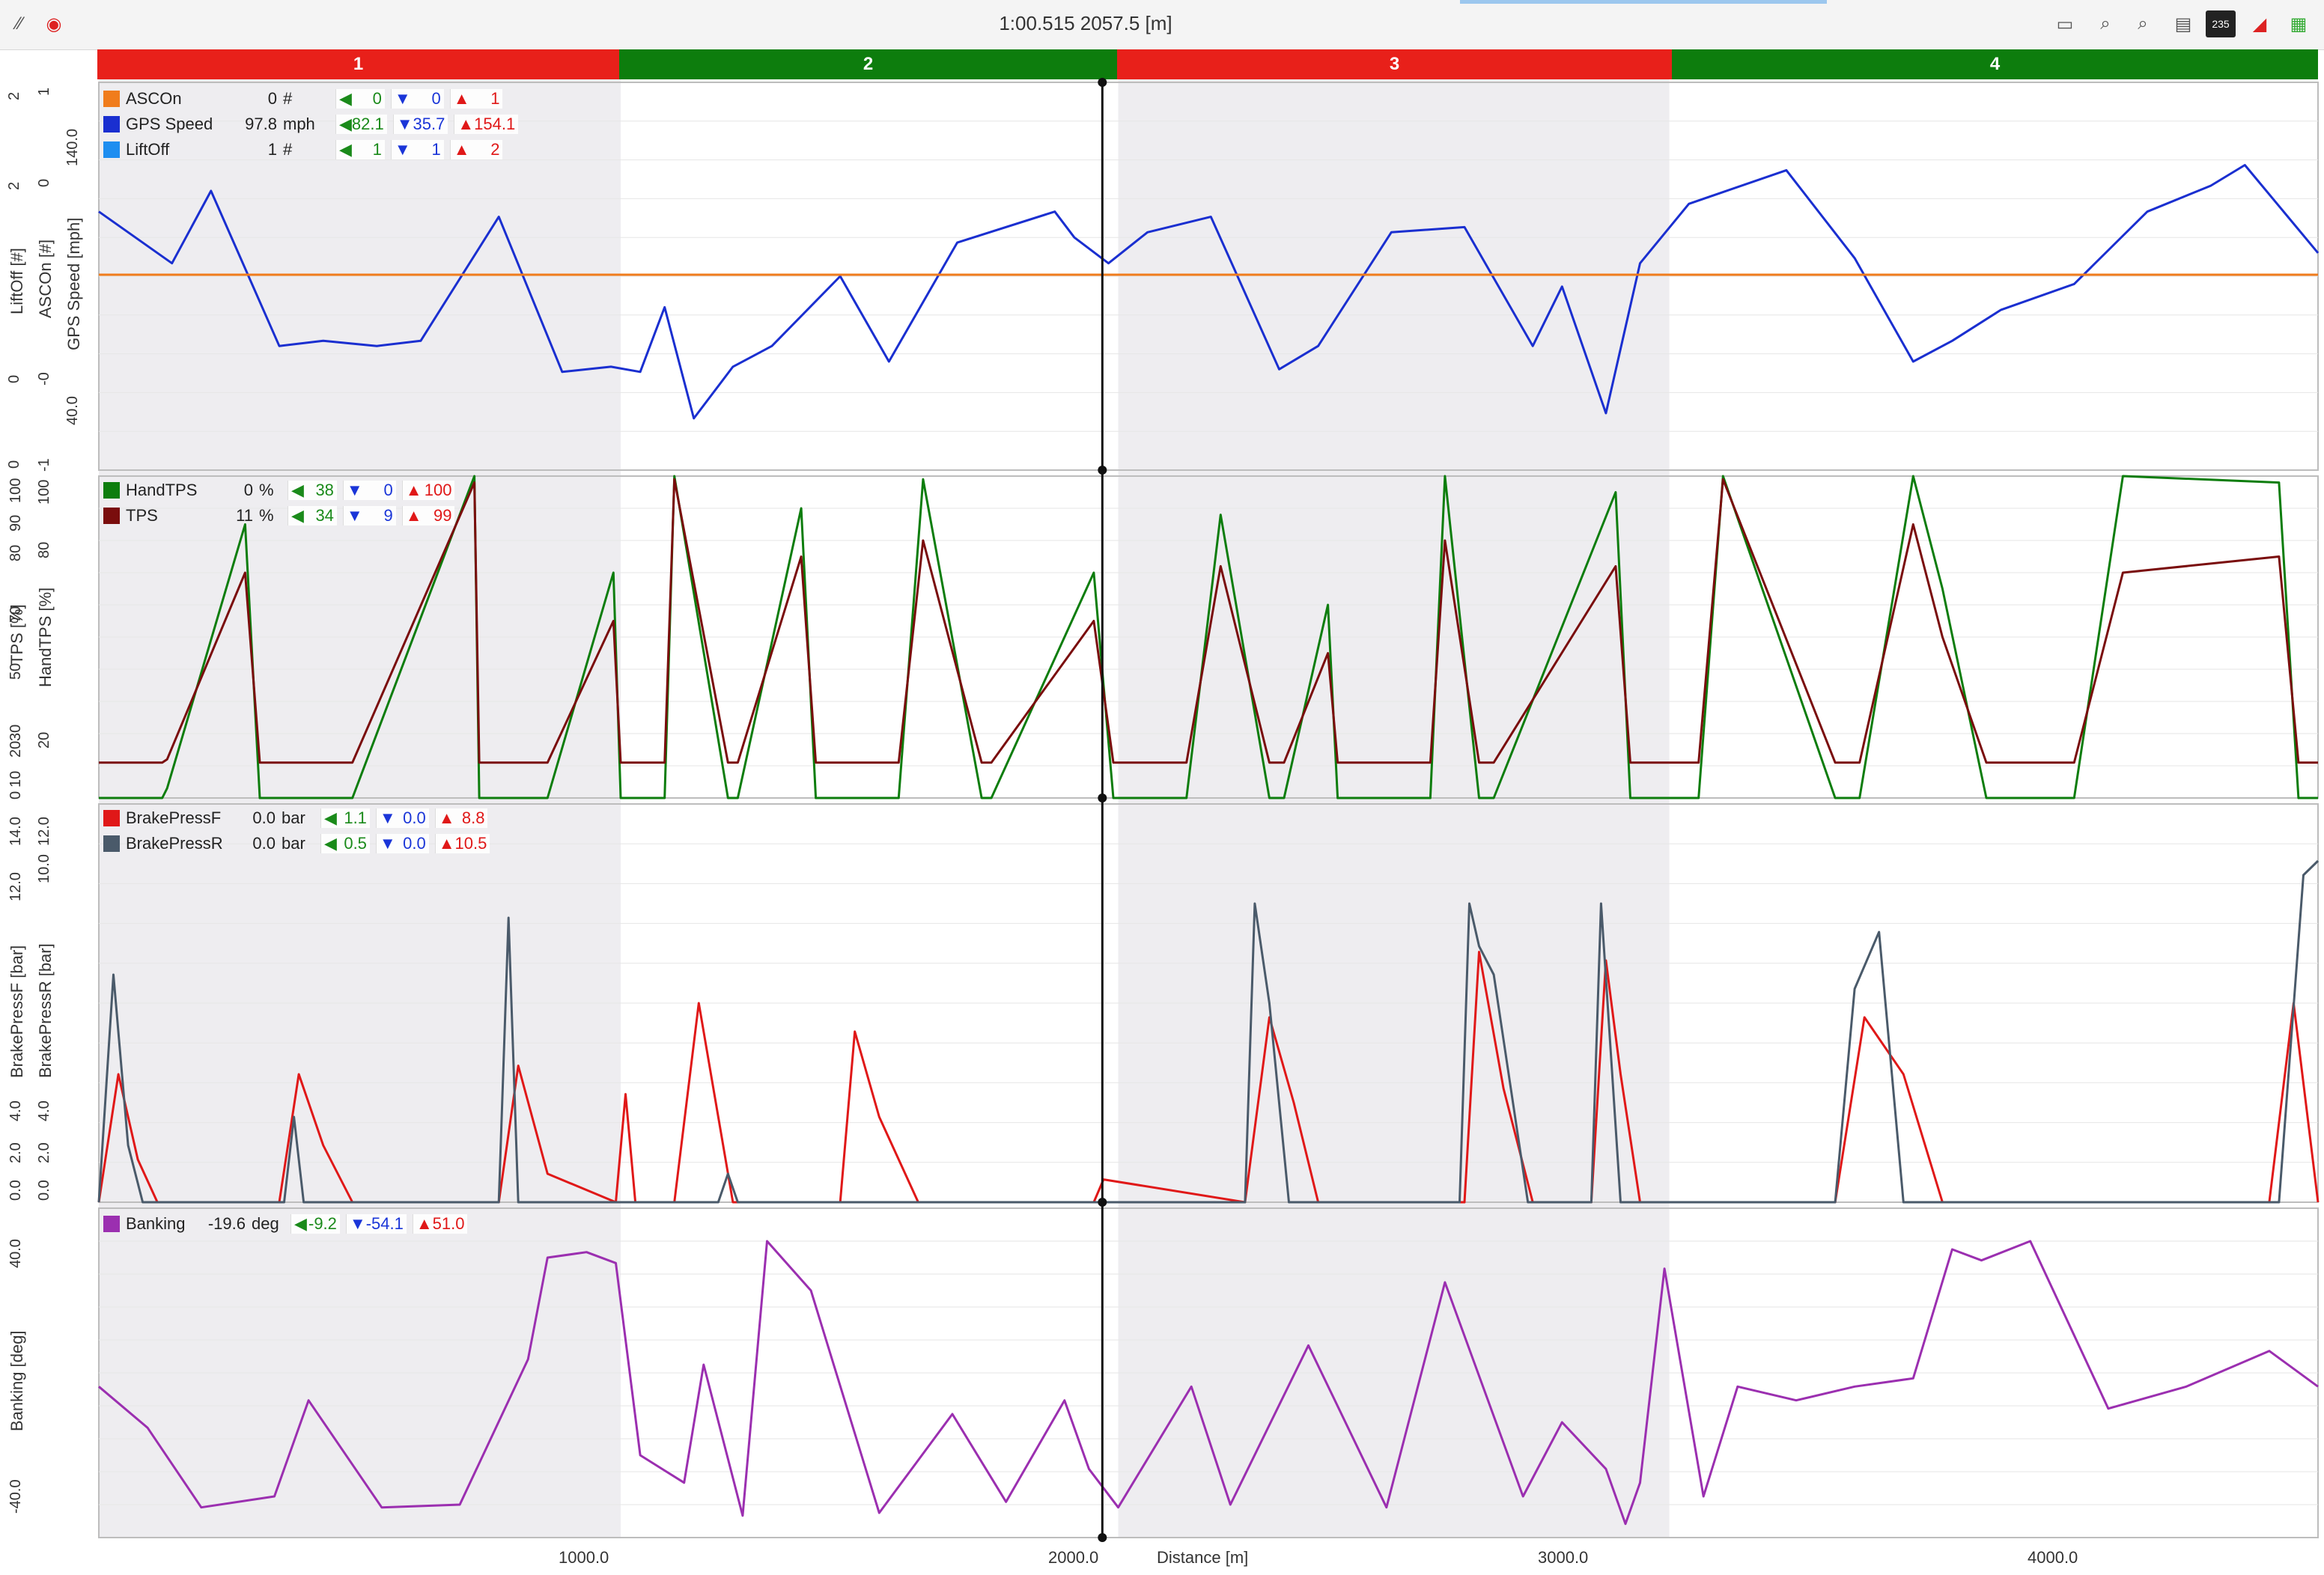 This screenshot has height=1575, width=2324. I want to click on y-label-banking: Banking [deg], so click(16, 1380).